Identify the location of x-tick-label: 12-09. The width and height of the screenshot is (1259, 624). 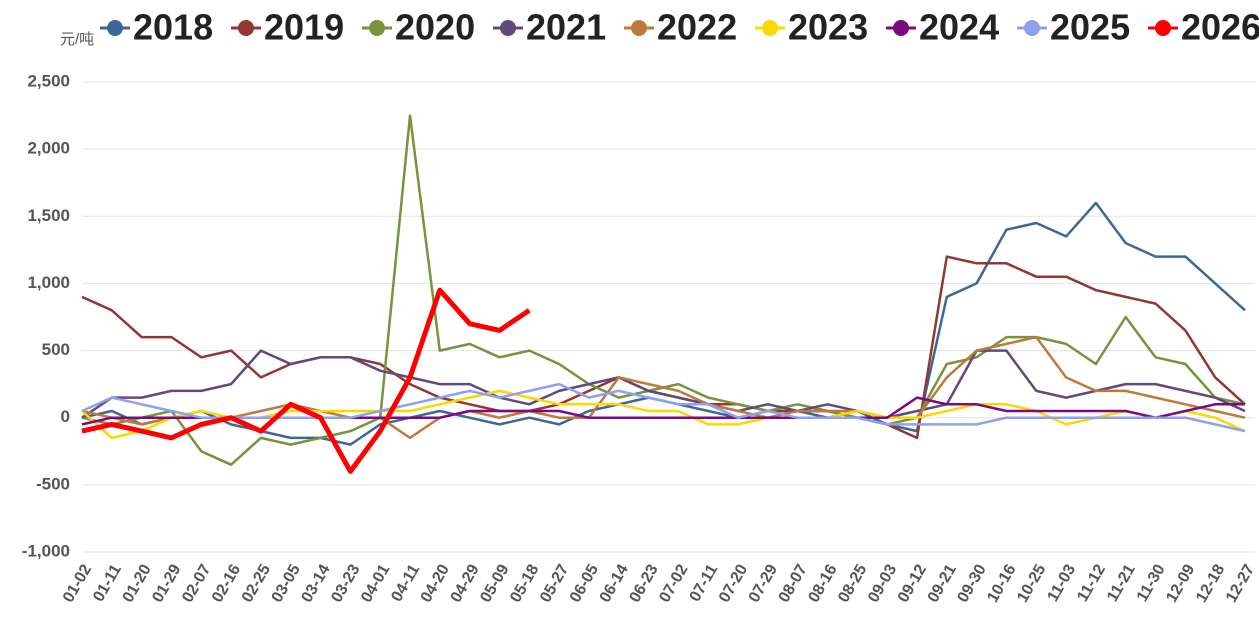
(1180, 584).